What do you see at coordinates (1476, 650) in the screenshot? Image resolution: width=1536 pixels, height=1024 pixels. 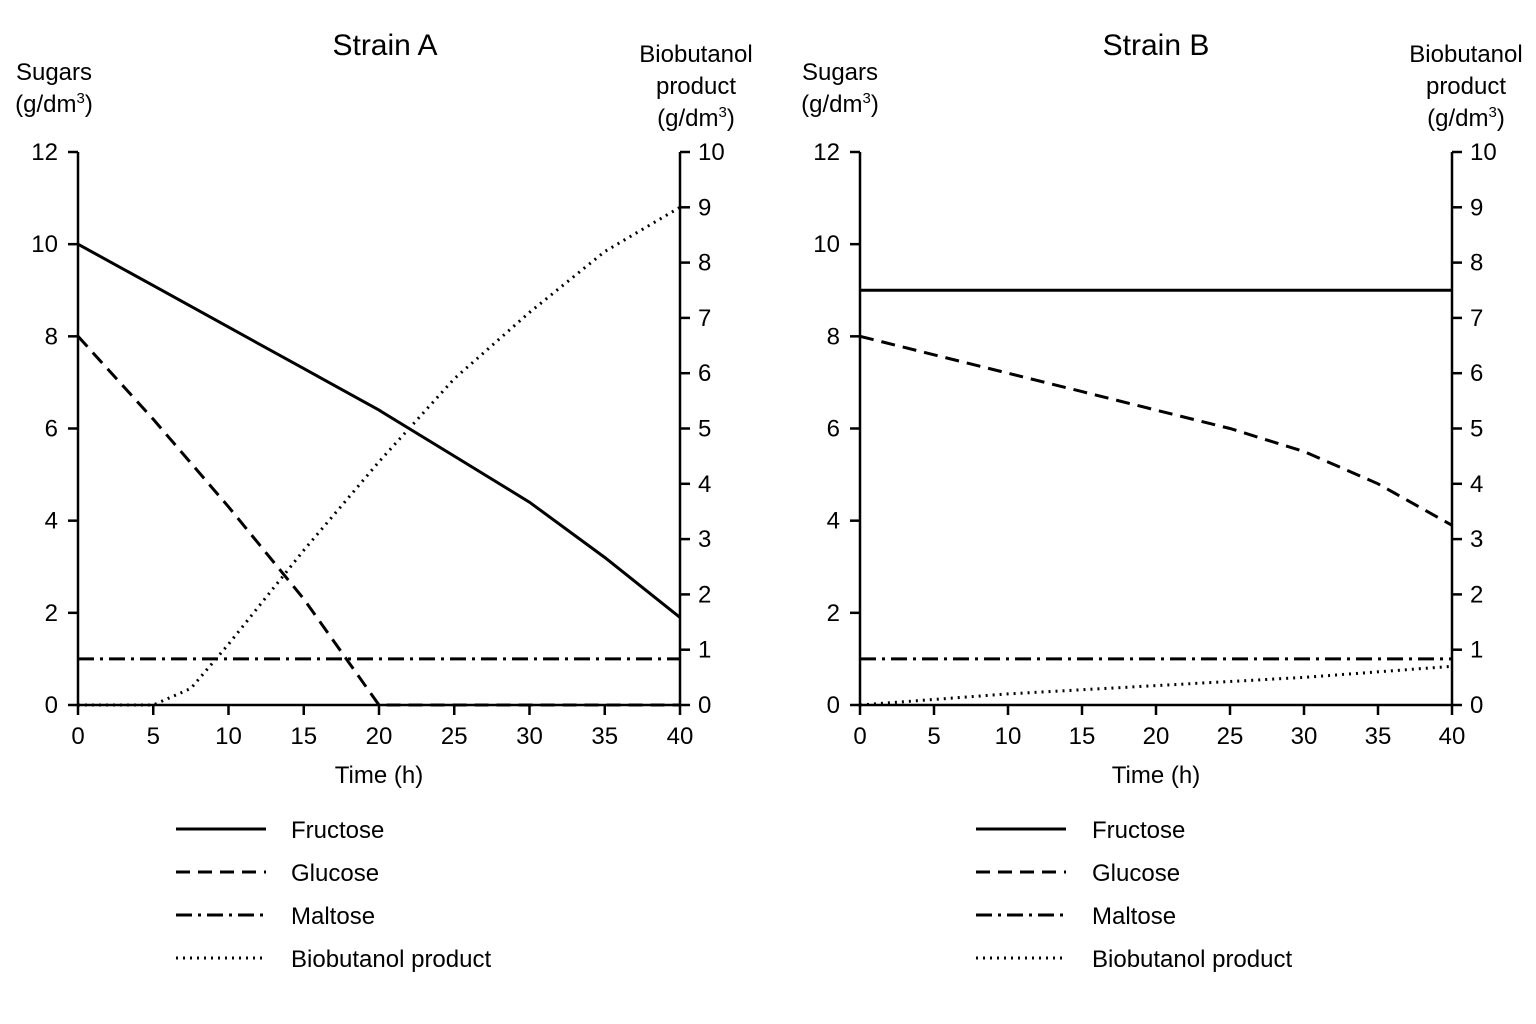 I see `strain-b-right-tick-label: 1` at bounding box center [1476, 650].